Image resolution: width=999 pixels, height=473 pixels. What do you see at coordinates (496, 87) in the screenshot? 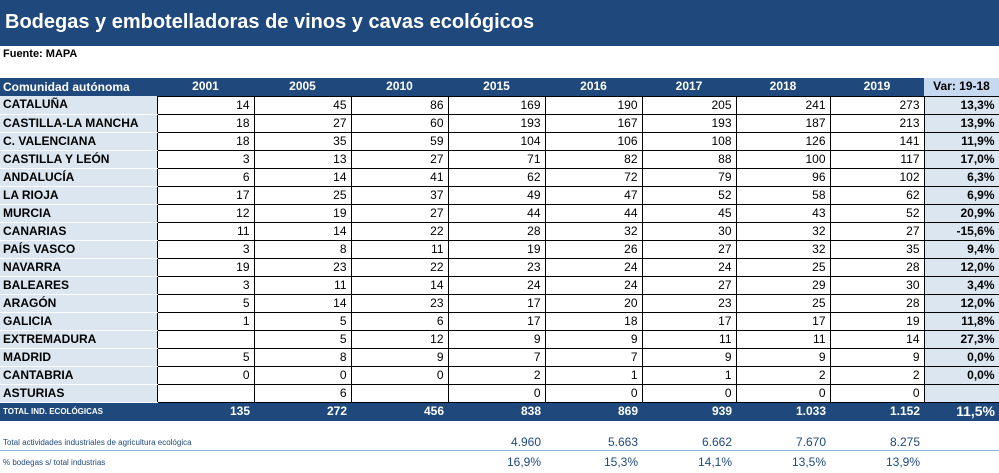
I see `header-year: 2015` at bounding box center [496, 87].